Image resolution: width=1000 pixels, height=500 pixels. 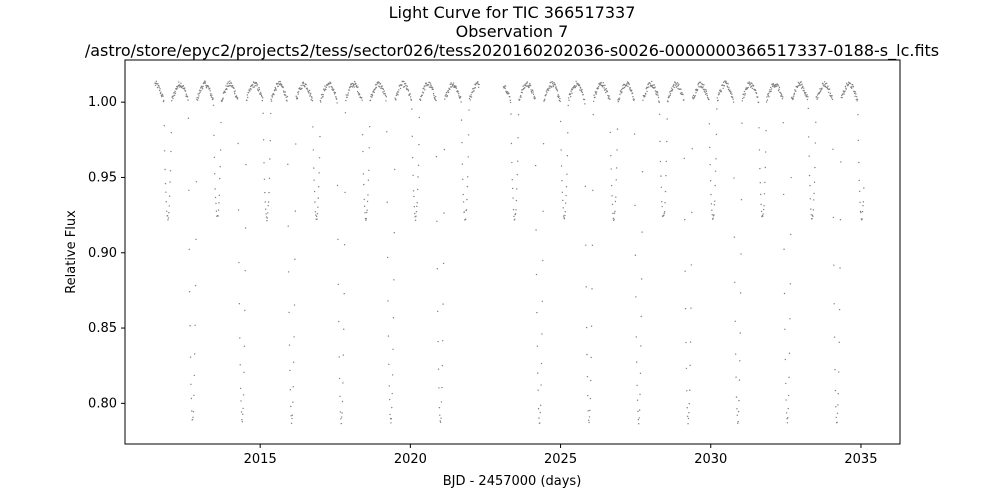 I want to click on y-axis-ticks: 0.80 0.85 0.90 0.95 1.00, so click(x=106, y=253).